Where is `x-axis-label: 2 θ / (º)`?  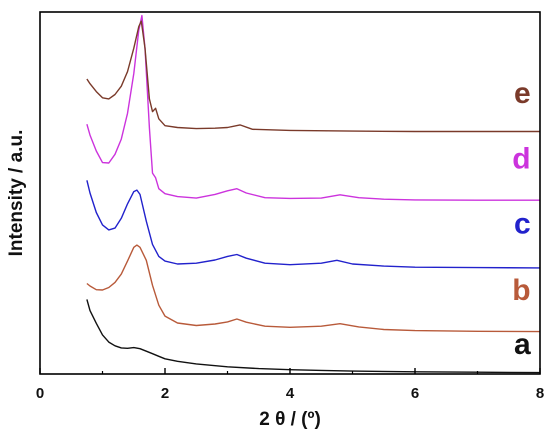 x-axis-label: 2 θ / (º) is located at coordinates (290, 419).